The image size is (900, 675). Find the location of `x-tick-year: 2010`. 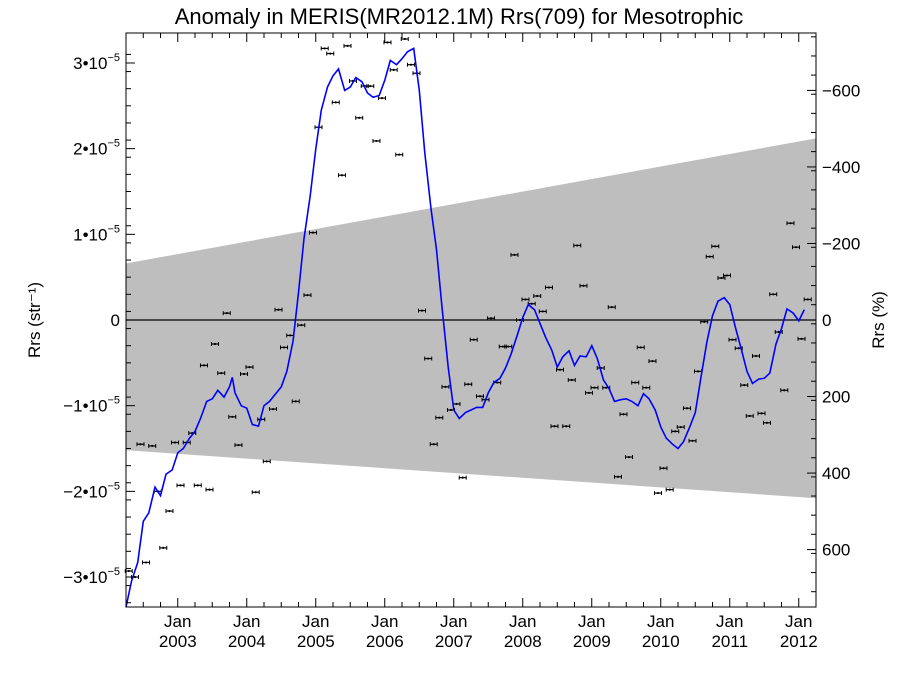

x-tick-year: 2010 is located at coordinates (661, 641).